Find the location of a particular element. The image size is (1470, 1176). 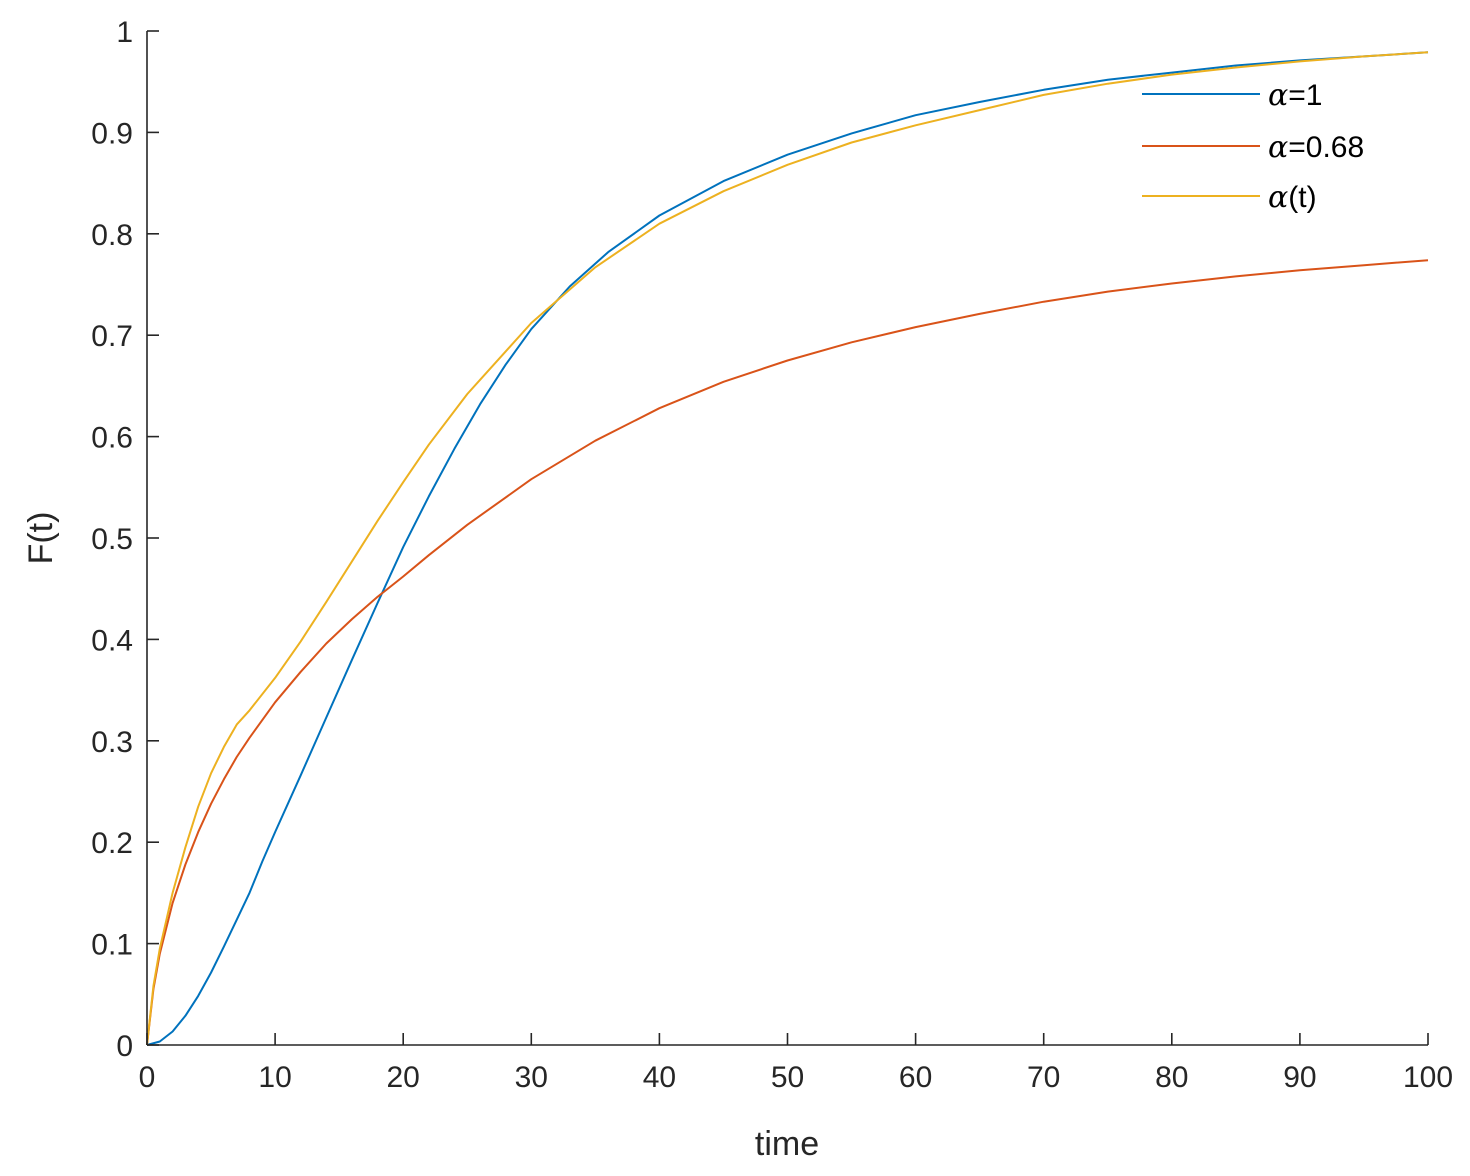

x-tick-label: 30 is located at coordinates (531, 1077).